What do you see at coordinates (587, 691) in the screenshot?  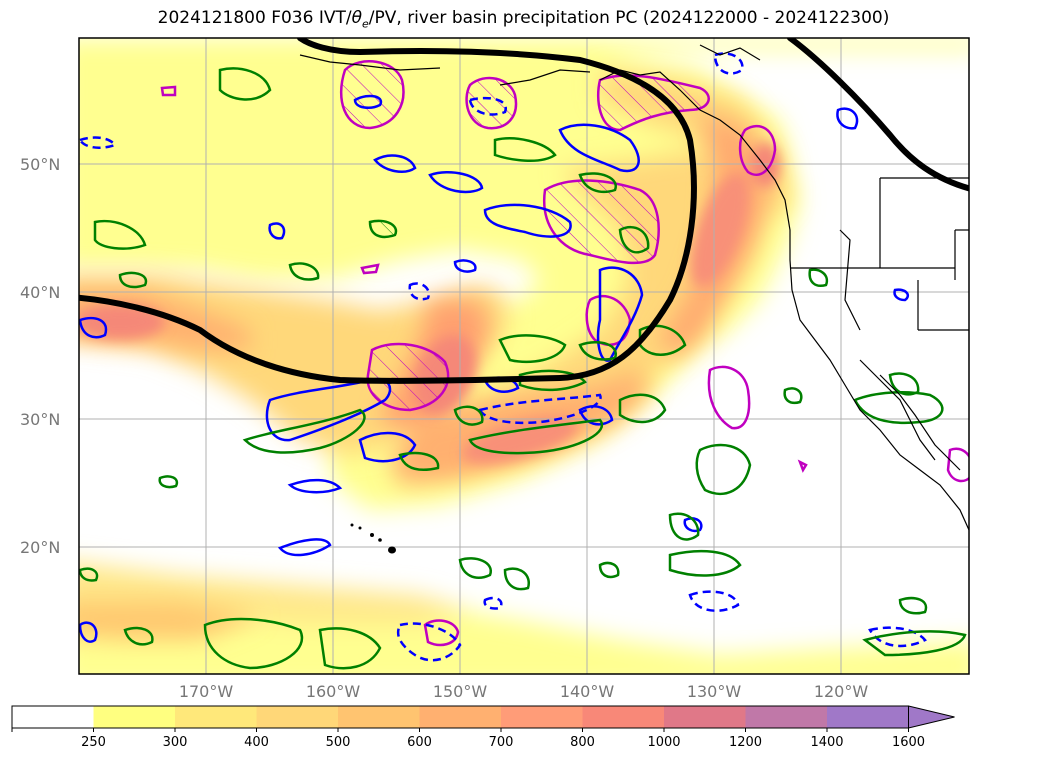 I see `lon-label-140w: 140°W` at bounding box center [587, 691].